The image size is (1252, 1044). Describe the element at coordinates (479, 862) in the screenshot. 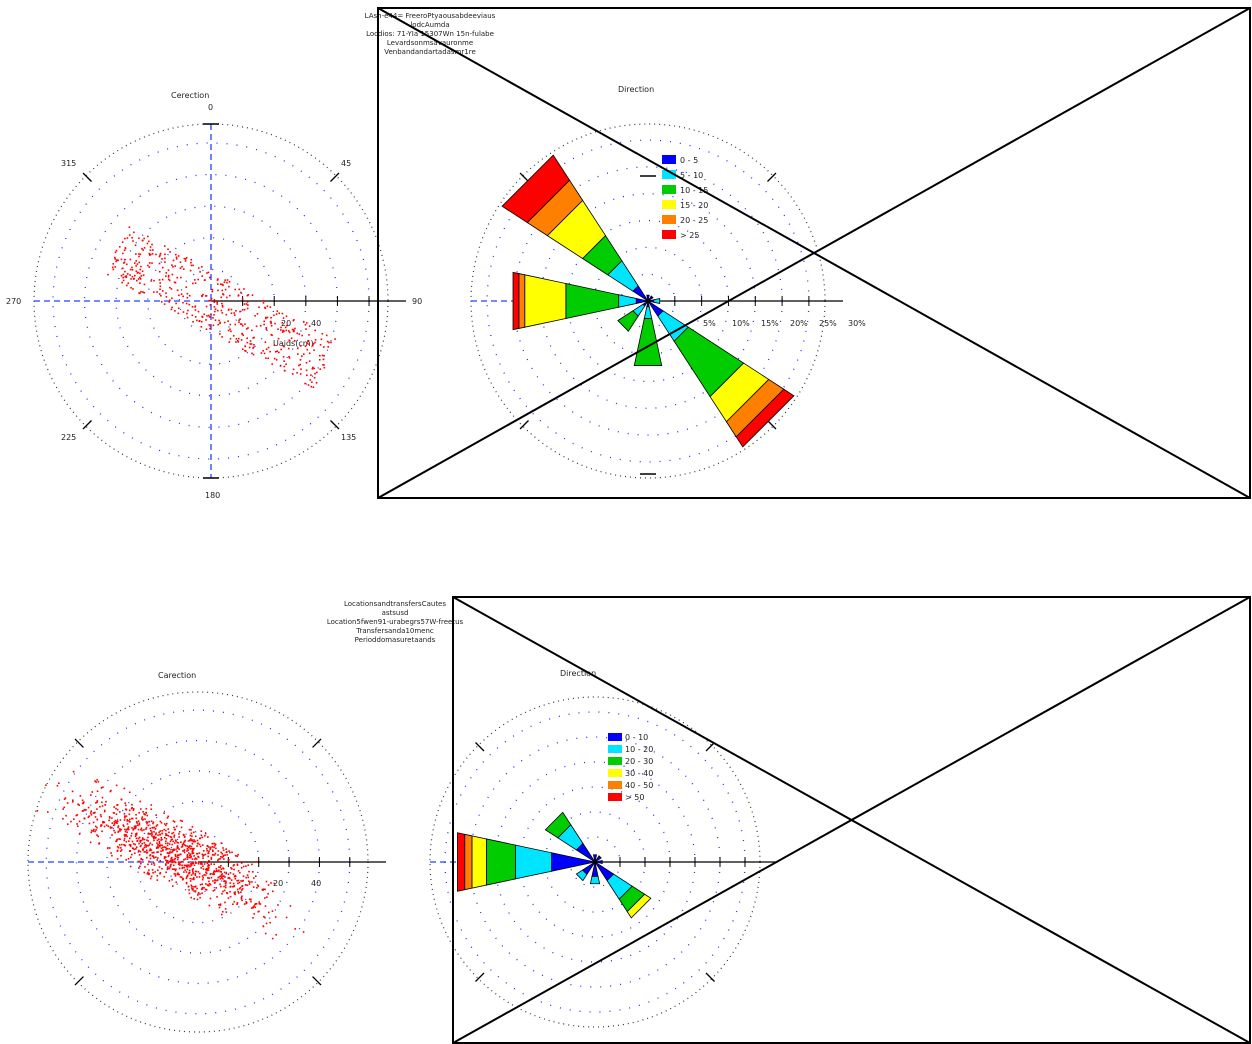

I see `rose-segment` at that location.